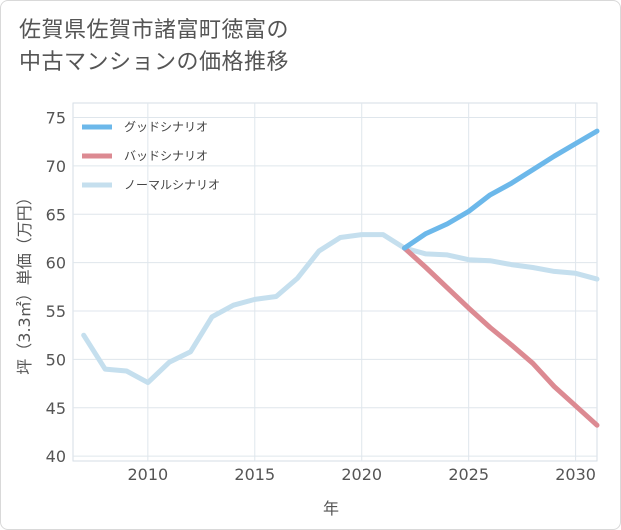  What do you see at coordinates (56, 456) in the screenshot?
I see `y-tick-label: 40` at bounding box center [56, 456].